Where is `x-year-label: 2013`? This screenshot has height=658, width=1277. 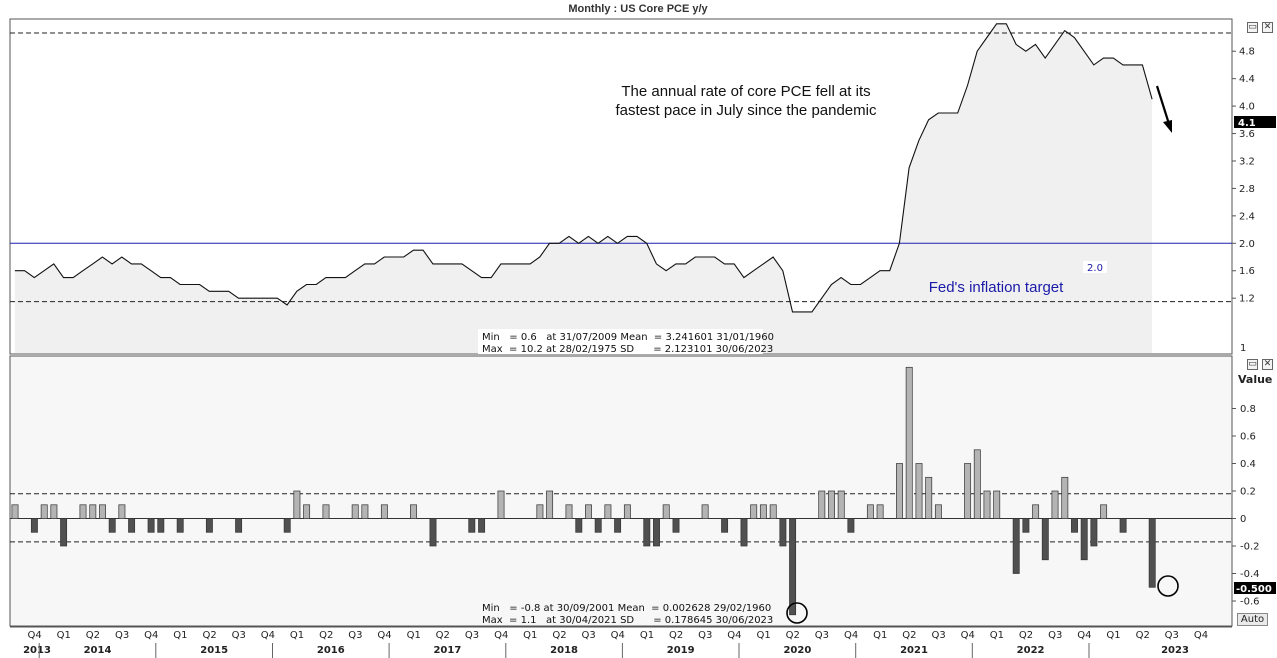 x-year-label: 2013 is located at coordinates (37, 650).